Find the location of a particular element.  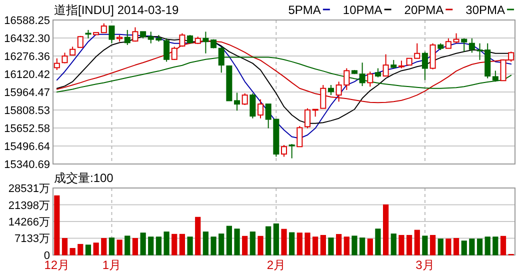

legend-label: 5PMA is located at coordinates (304, 10).